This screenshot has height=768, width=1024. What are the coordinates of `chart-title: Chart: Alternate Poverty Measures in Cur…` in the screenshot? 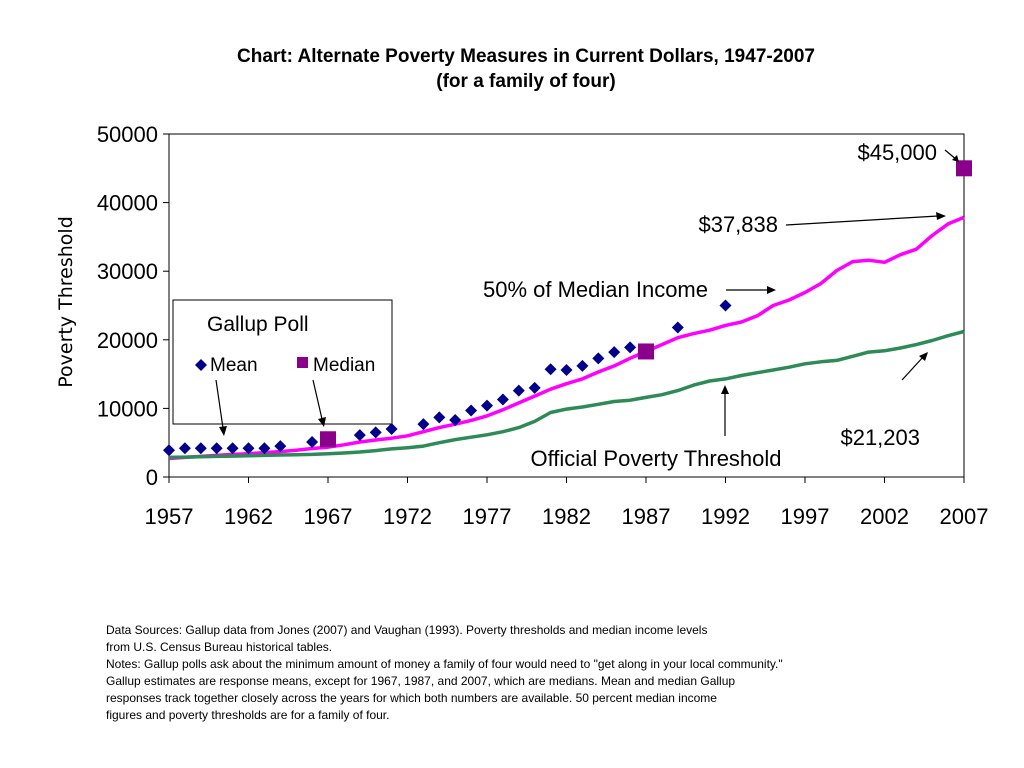 It's located at (526, 56).